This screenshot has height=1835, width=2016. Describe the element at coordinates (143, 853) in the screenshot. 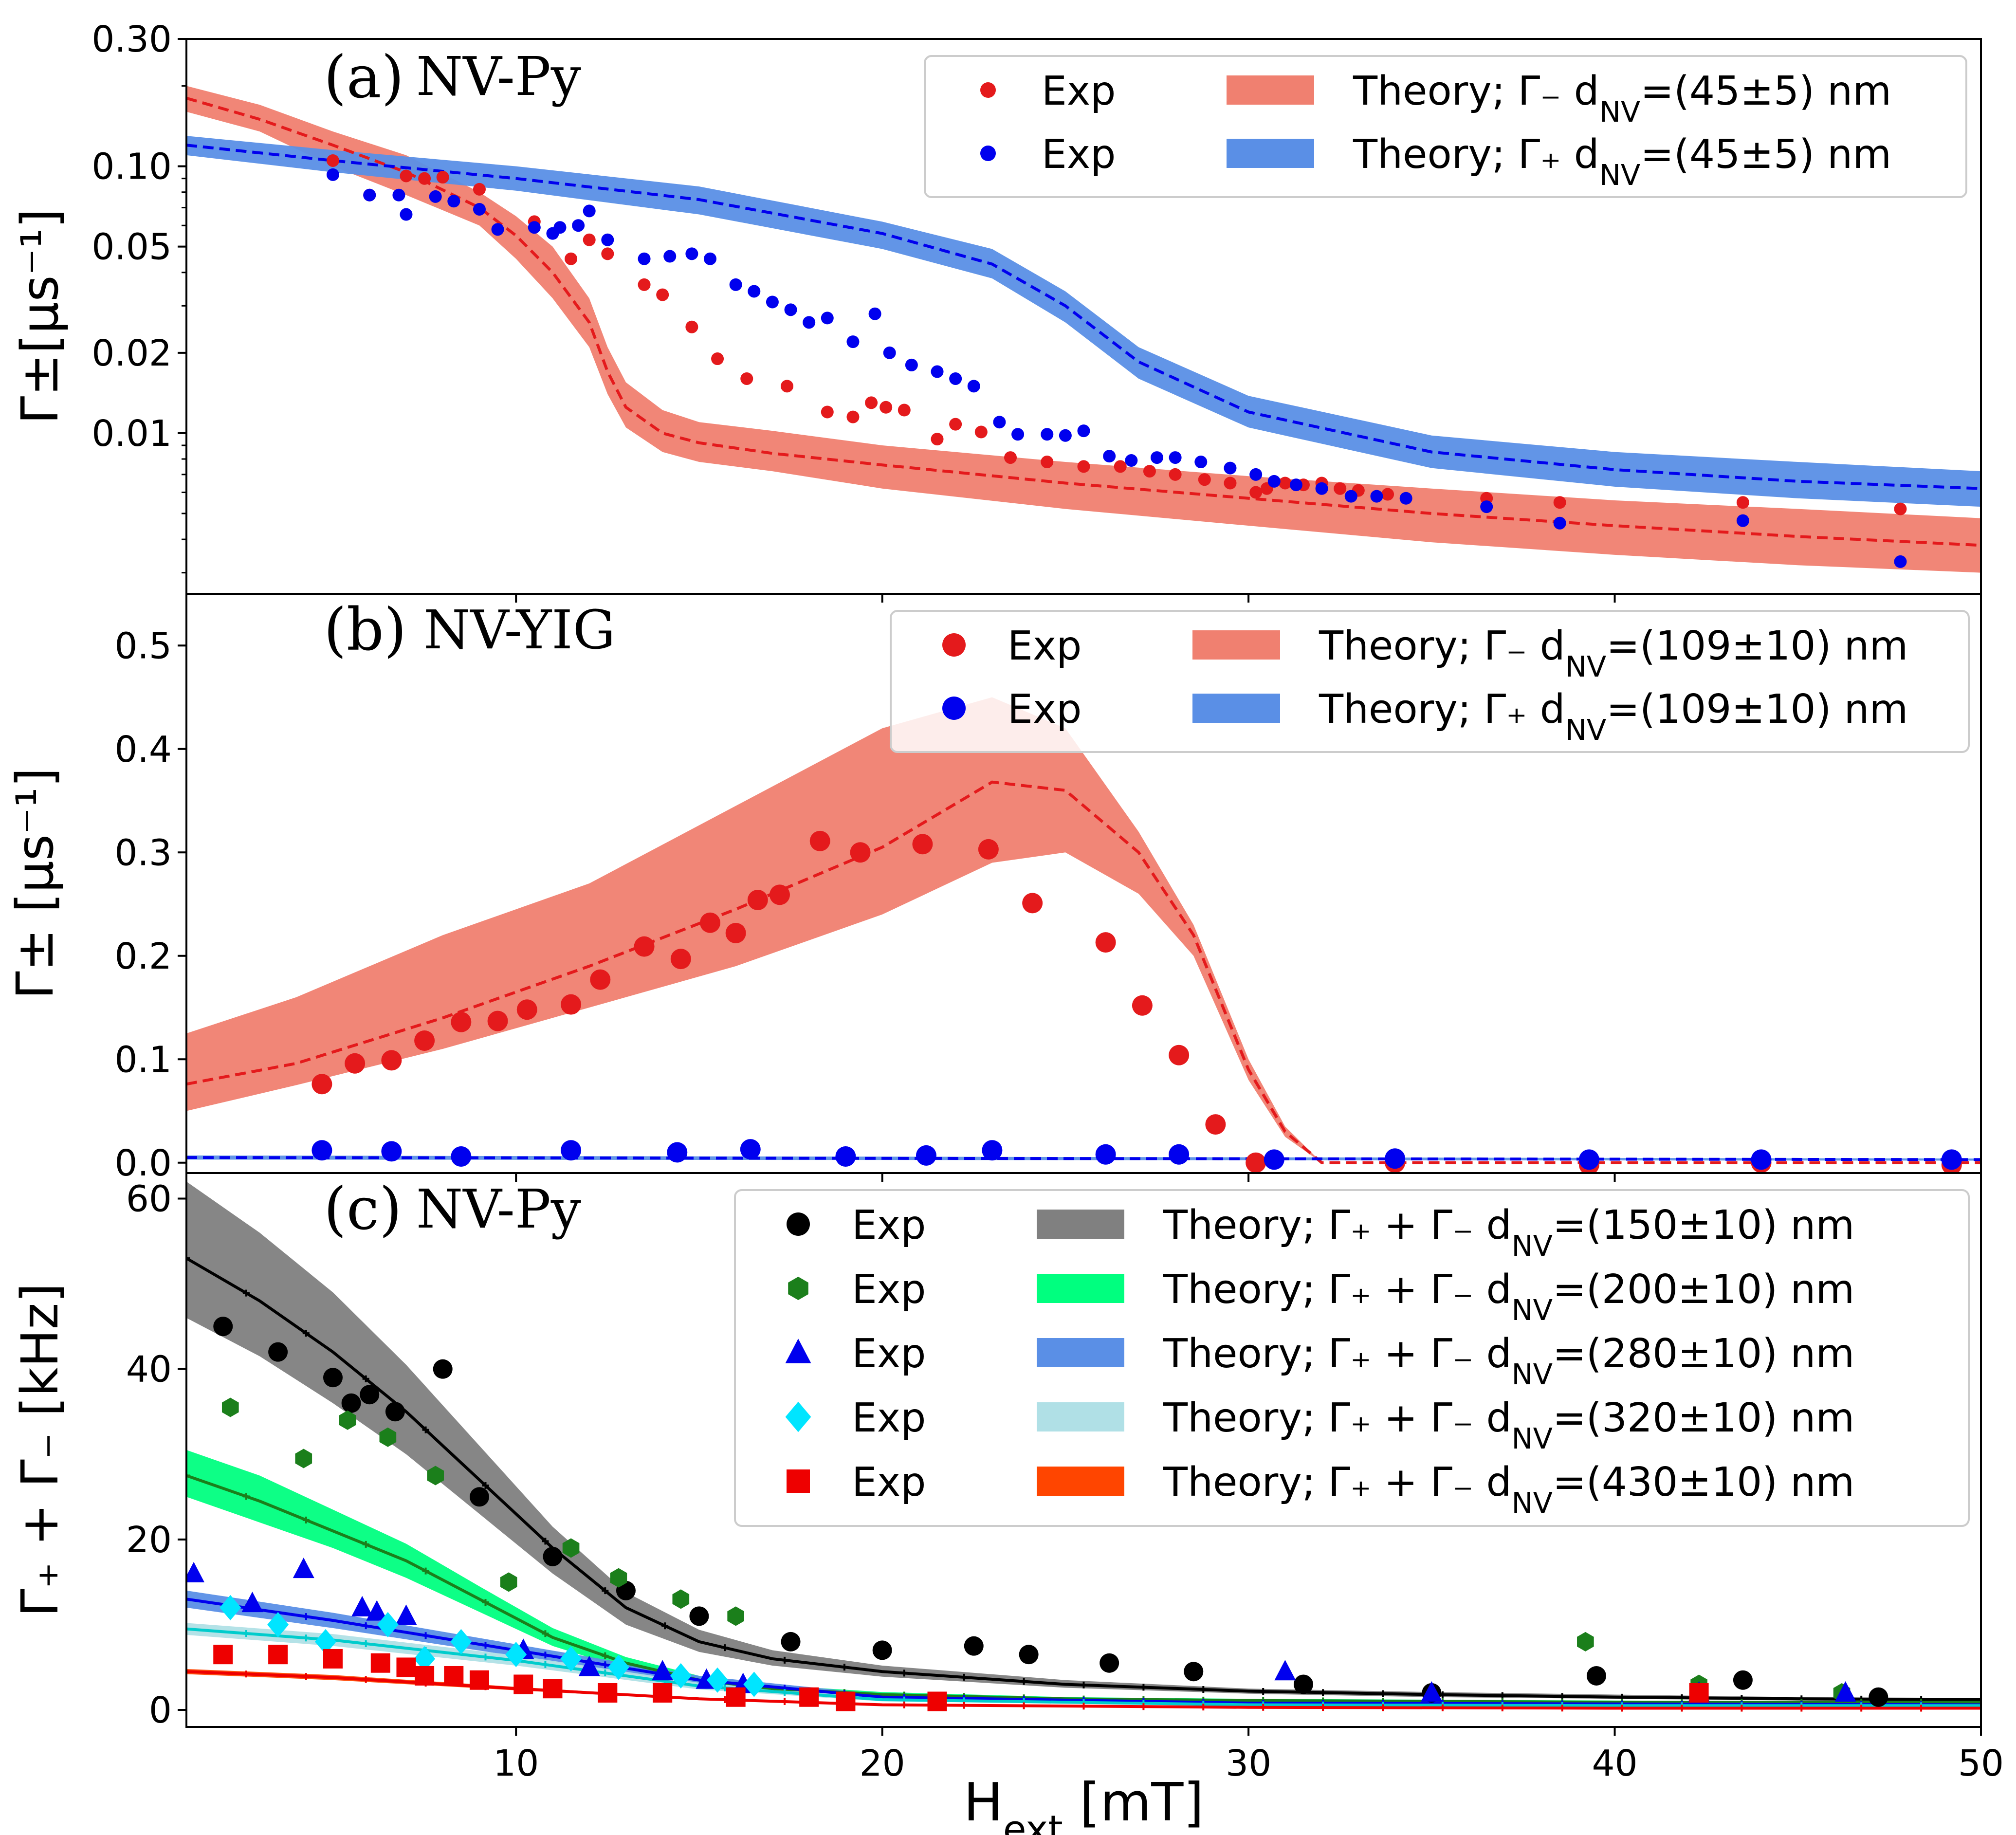

I see `ytick-label-b-3: 0.3` at that location.